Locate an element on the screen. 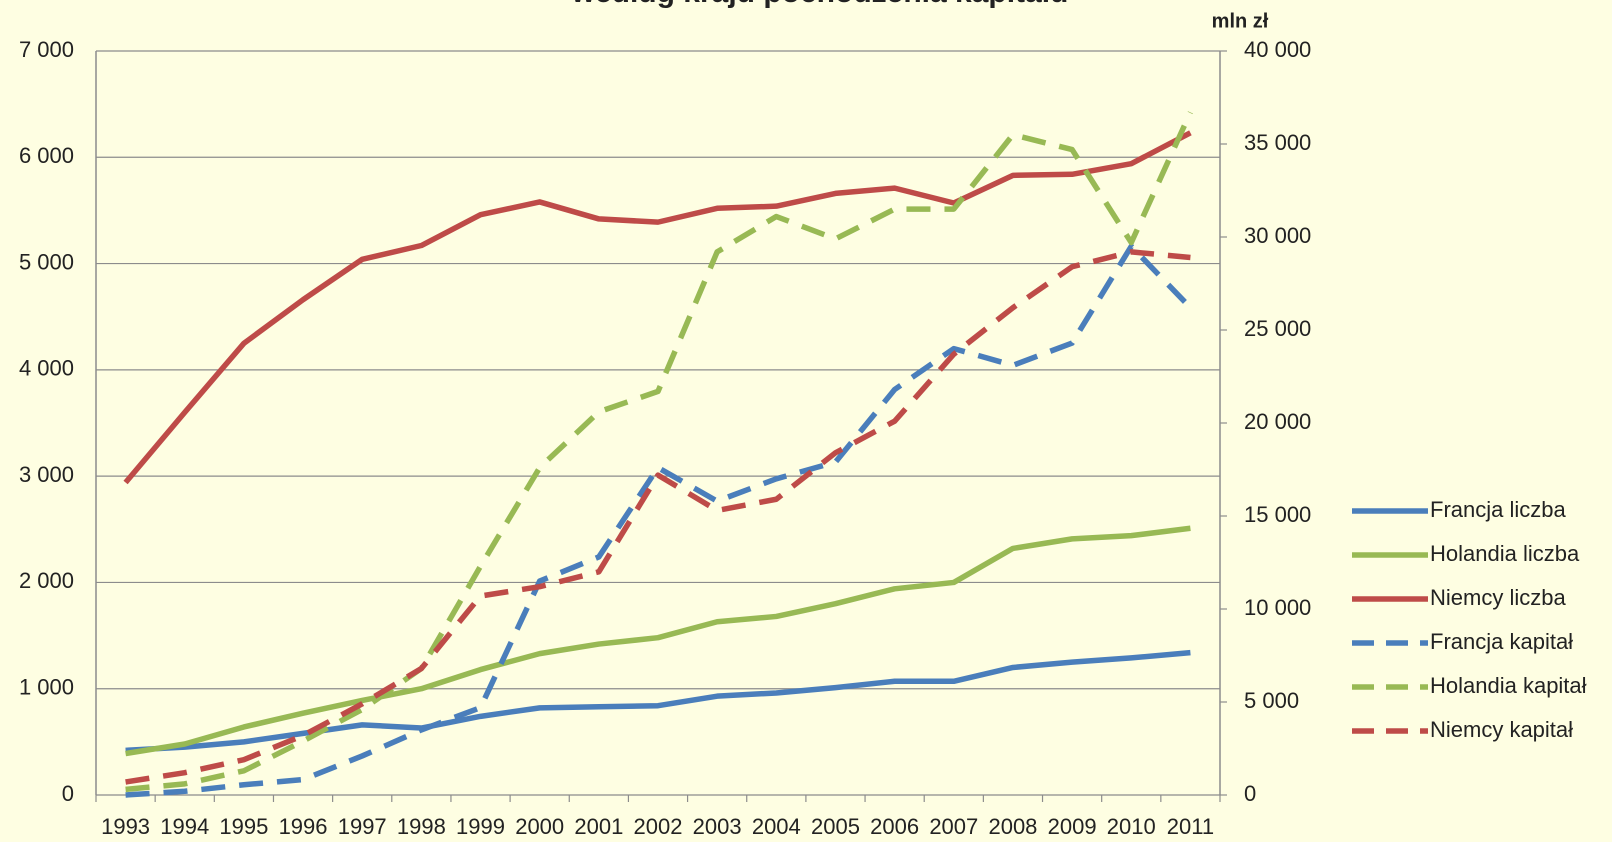 This screenshot has width=1612, height=842. y-tick-label: 2 000 is located at coordinates (46, 580).